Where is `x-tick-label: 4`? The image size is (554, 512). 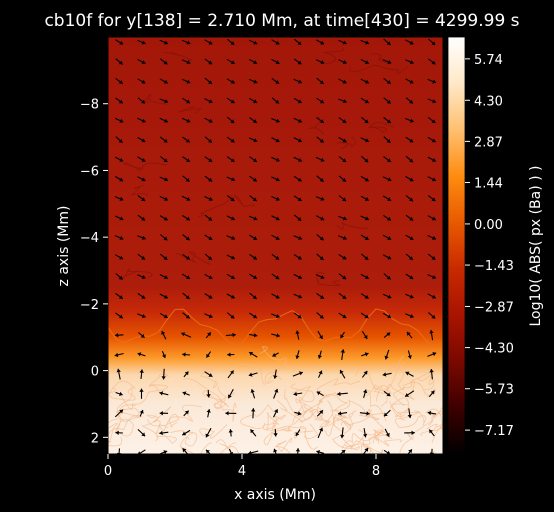
x-tick-label: 4 is located at coordinates (242, 471).